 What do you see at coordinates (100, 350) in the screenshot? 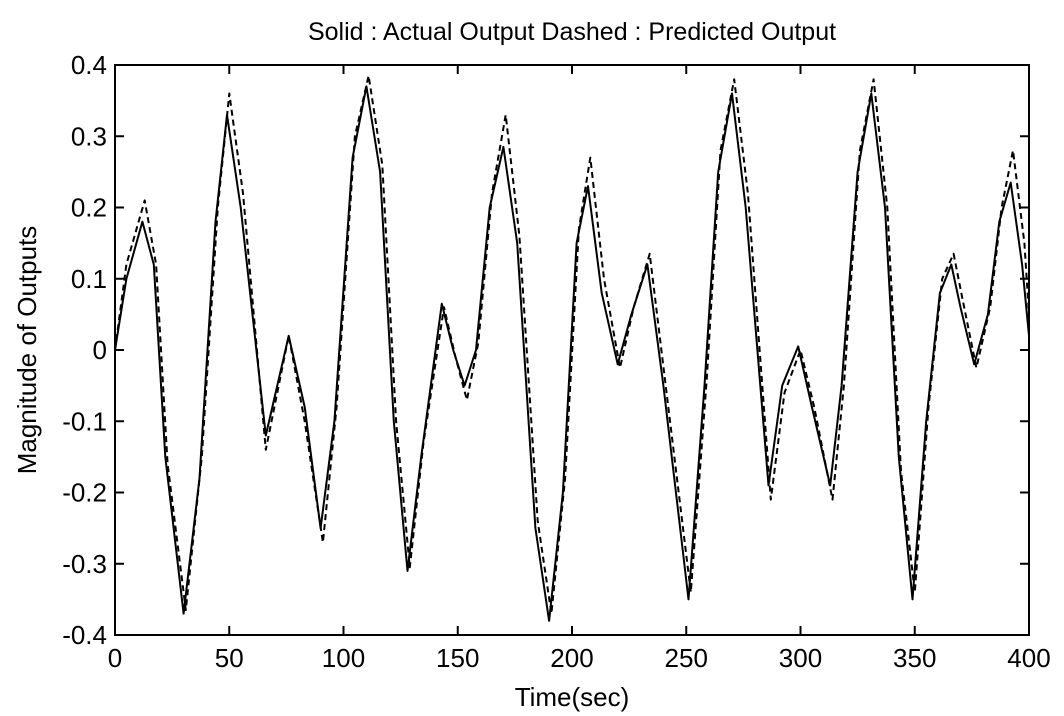
I see `y-tick-label: 0` at bounding box center [100, 350].